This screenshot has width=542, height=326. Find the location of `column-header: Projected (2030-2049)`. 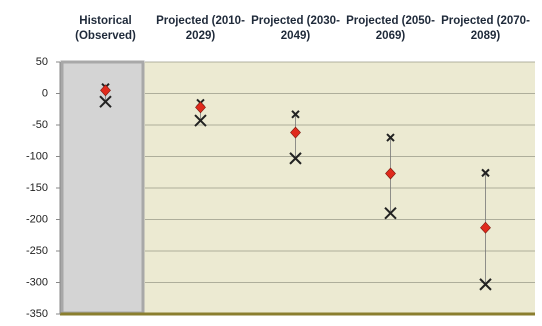

column-header: Projected (2030-2049) is located at coordinates (295, 28).